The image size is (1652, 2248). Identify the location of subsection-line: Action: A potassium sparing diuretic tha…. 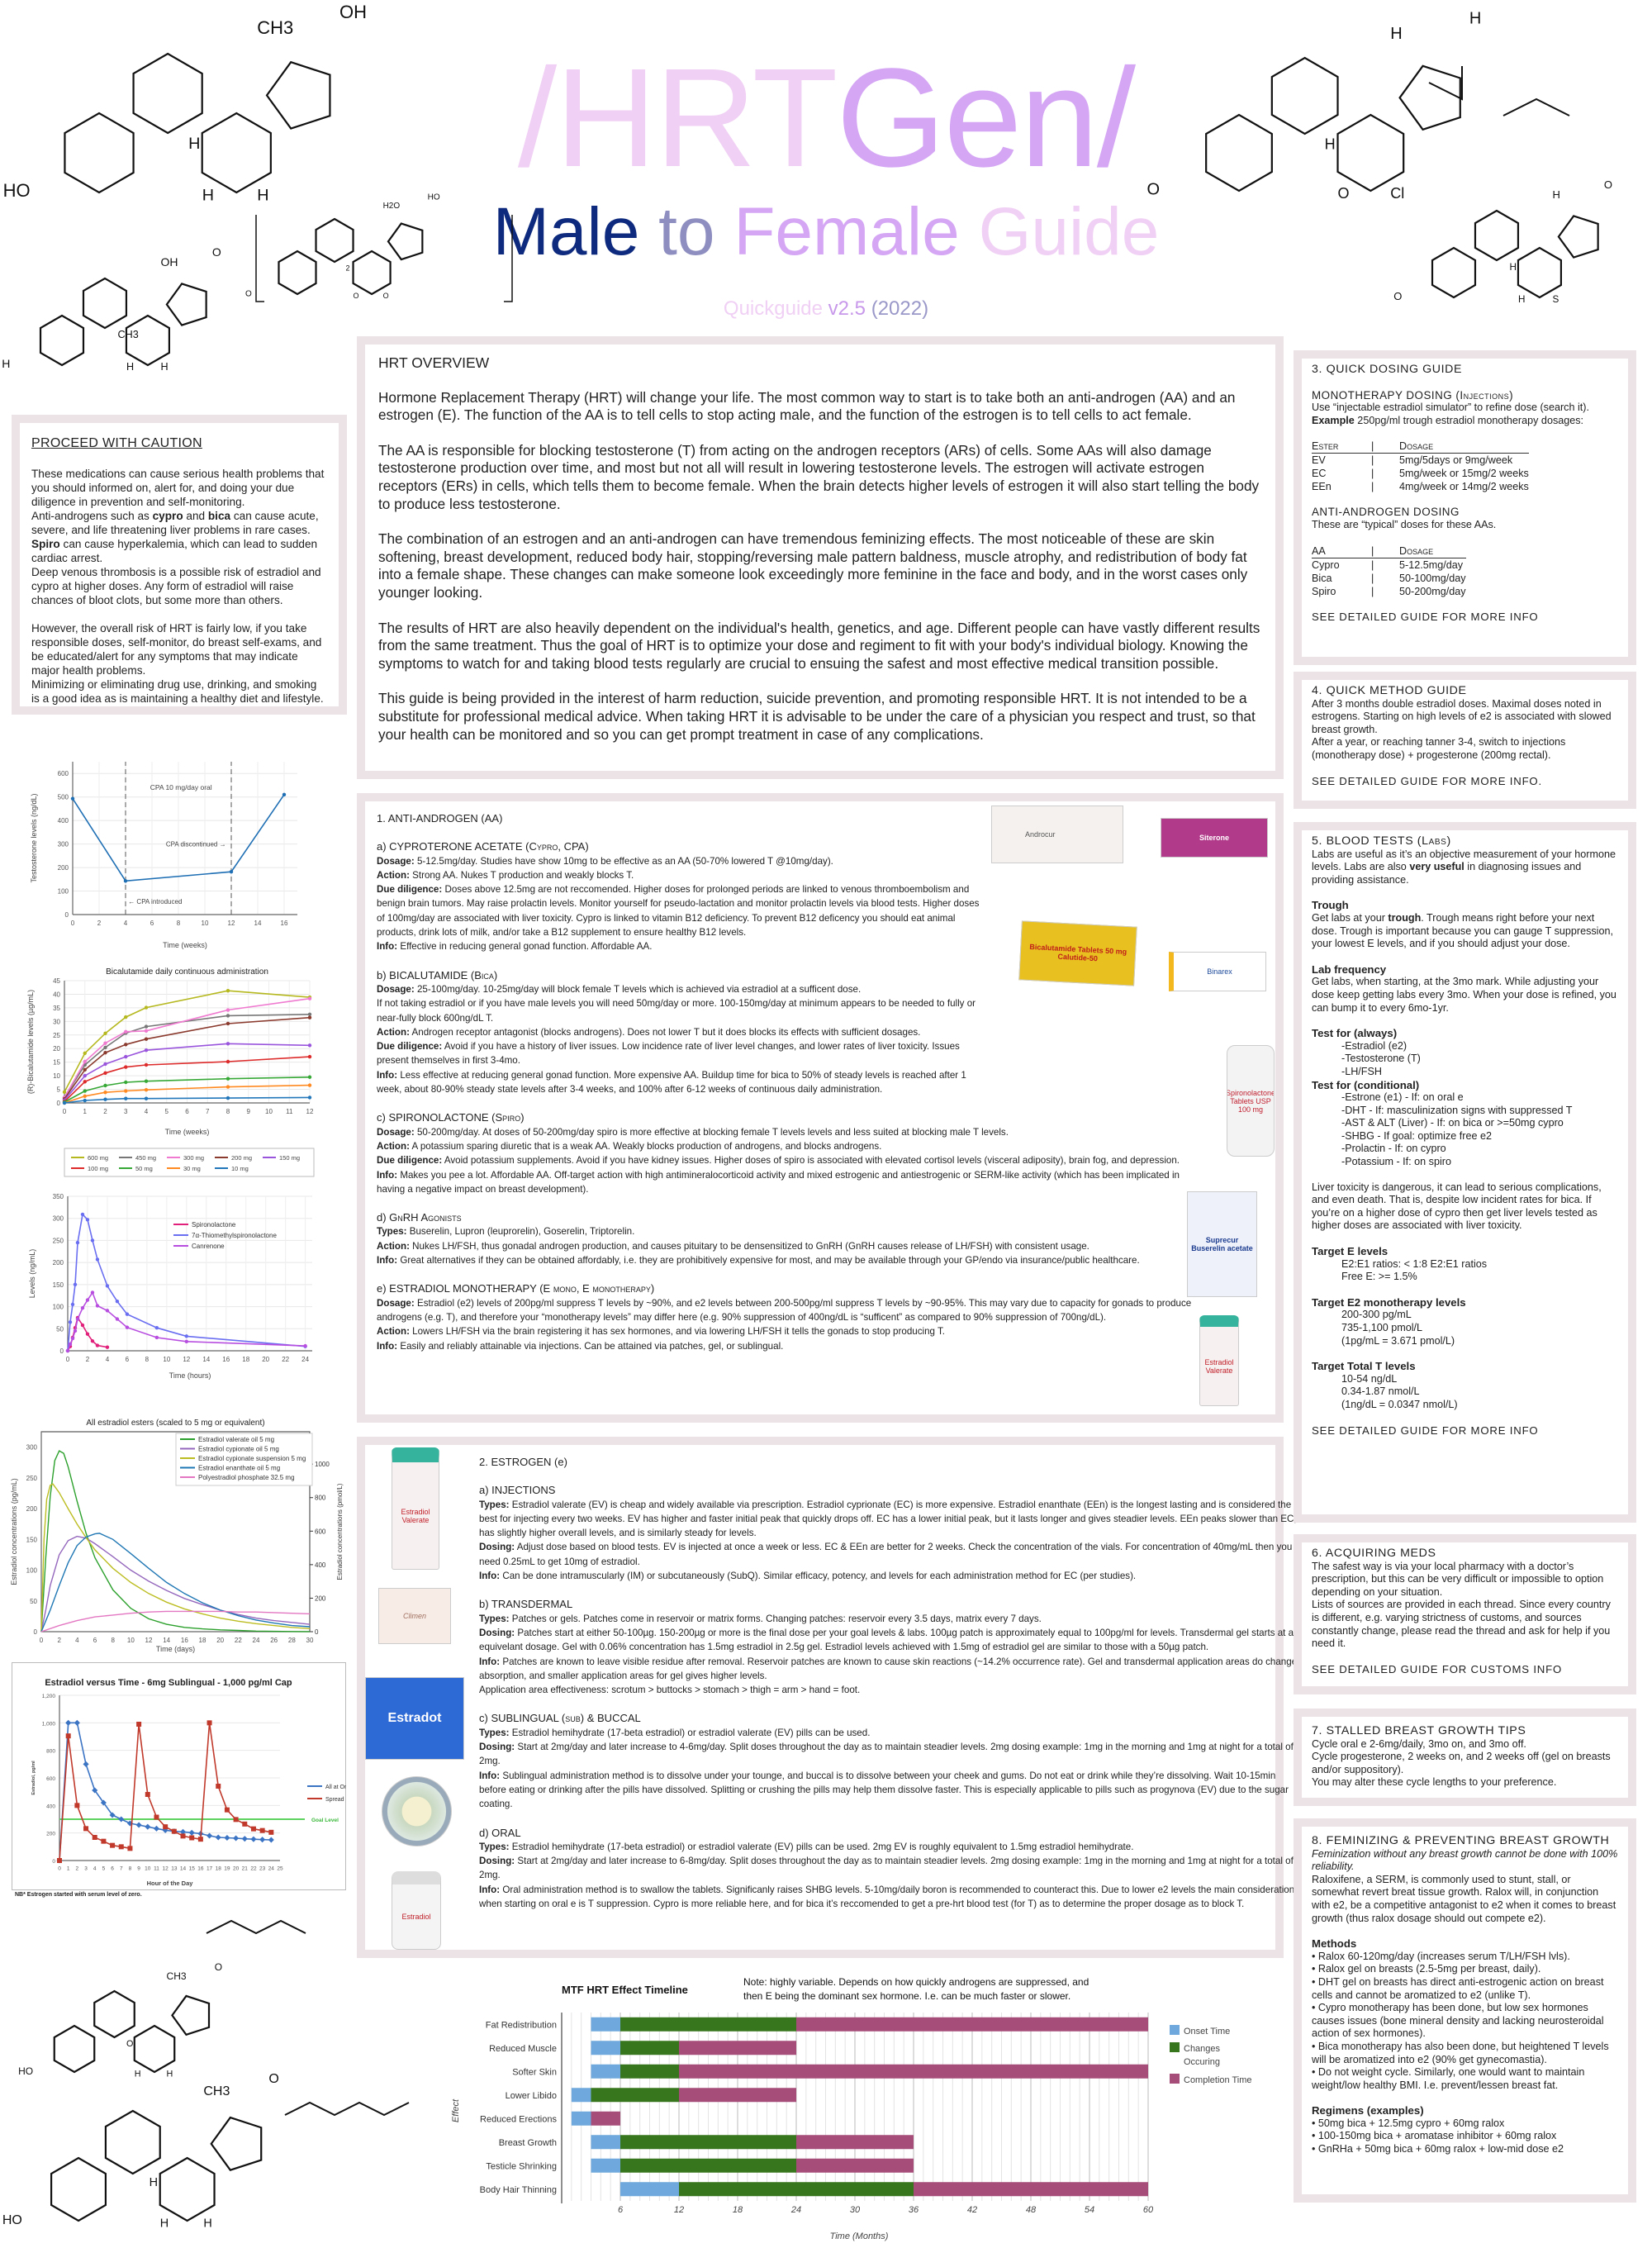
(629, 1146).